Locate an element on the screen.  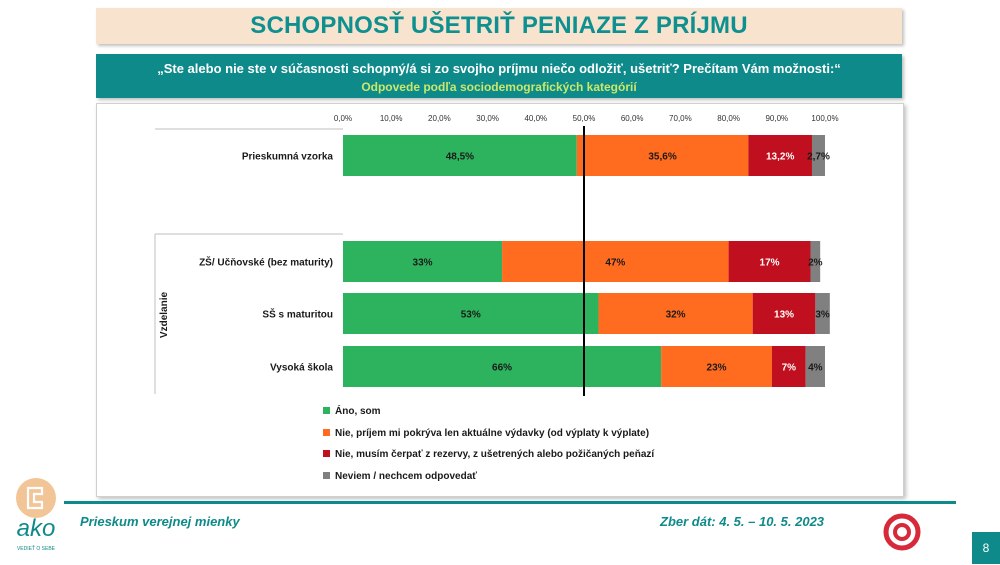
data-label: 4% is located at coordinates (815, 368).